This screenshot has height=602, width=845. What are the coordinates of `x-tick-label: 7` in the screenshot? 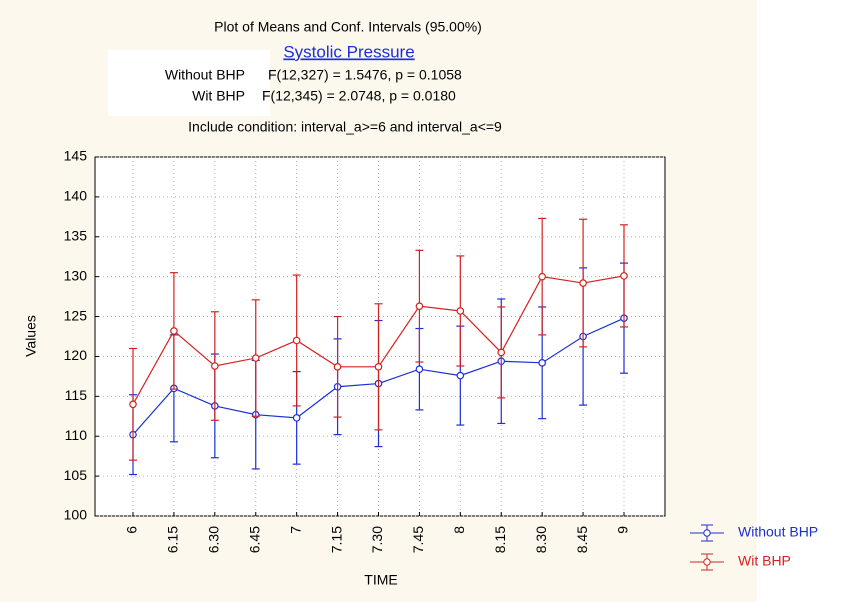 It's located at (295, 530).